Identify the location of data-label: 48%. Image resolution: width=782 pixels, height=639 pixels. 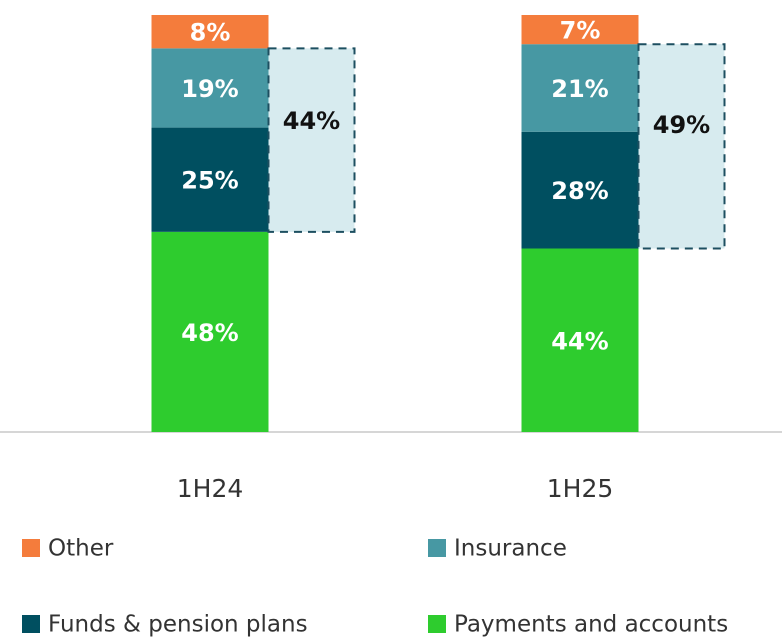
(209, 333).